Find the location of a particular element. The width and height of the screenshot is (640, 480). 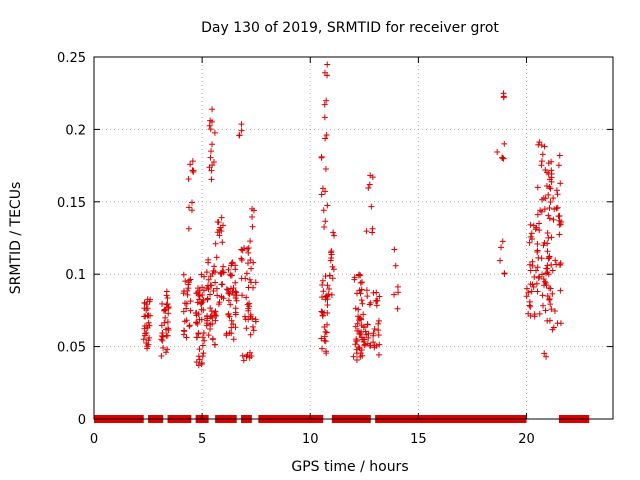

y-tick-label: 0.15 is located at coordinates (71, 203).